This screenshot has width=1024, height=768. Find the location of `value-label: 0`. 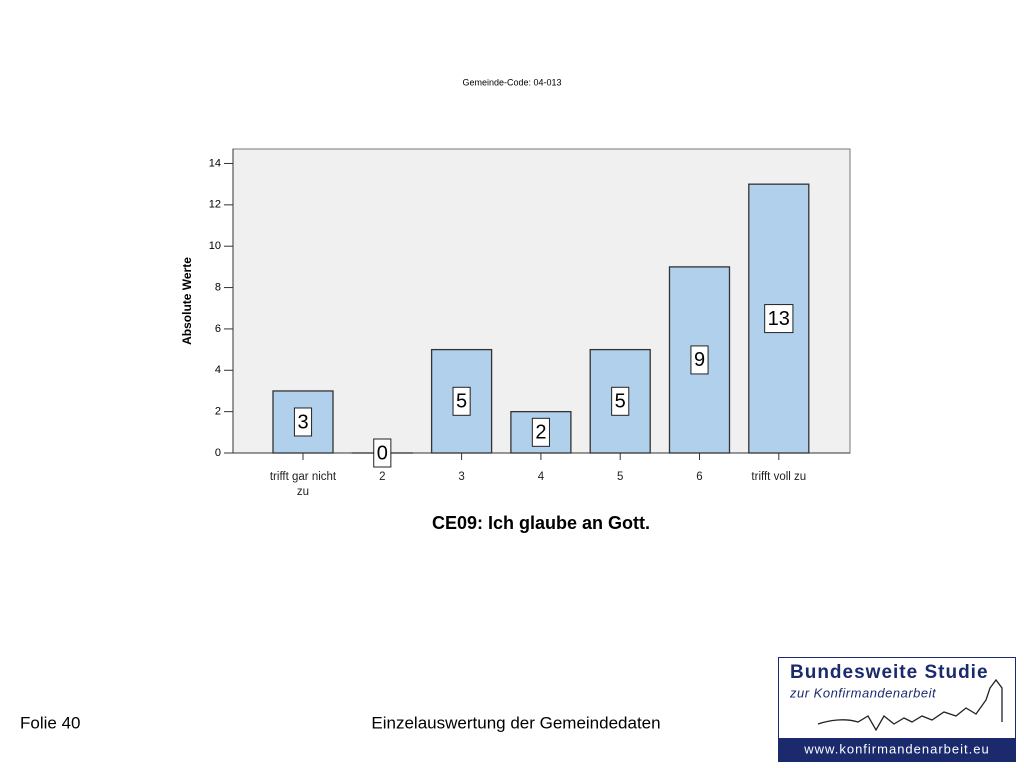

value-label: 0 is located at coordinates (382, 453).